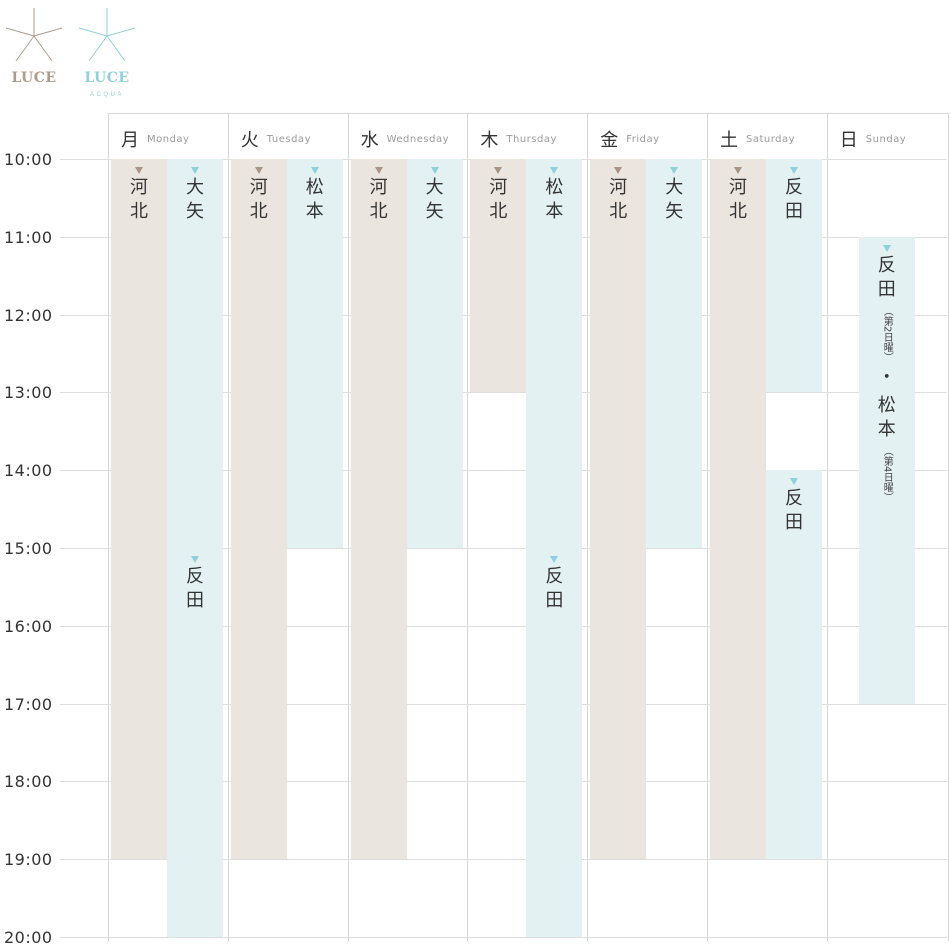  What do you see at coordinates (28, 393) in the screenshot?
I see `time-label: 13:00` at bounding box center [28, 393].